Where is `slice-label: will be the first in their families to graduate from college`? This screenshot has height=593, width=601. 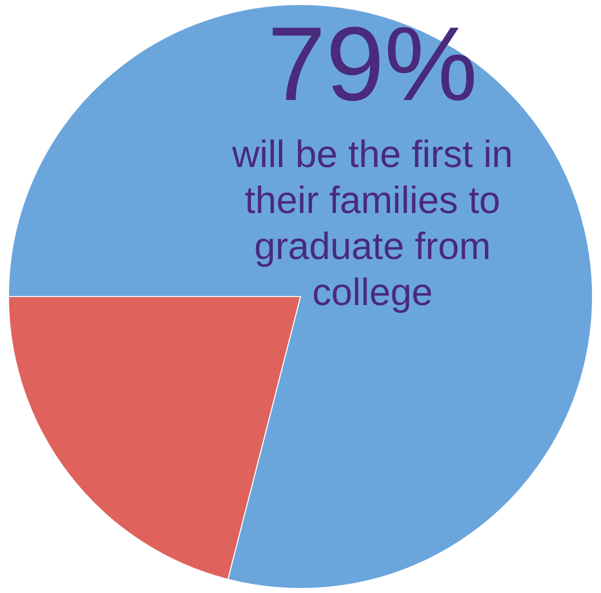 slice-label: will be the first in their families to graduate from college is located at coordinates (372, 224).